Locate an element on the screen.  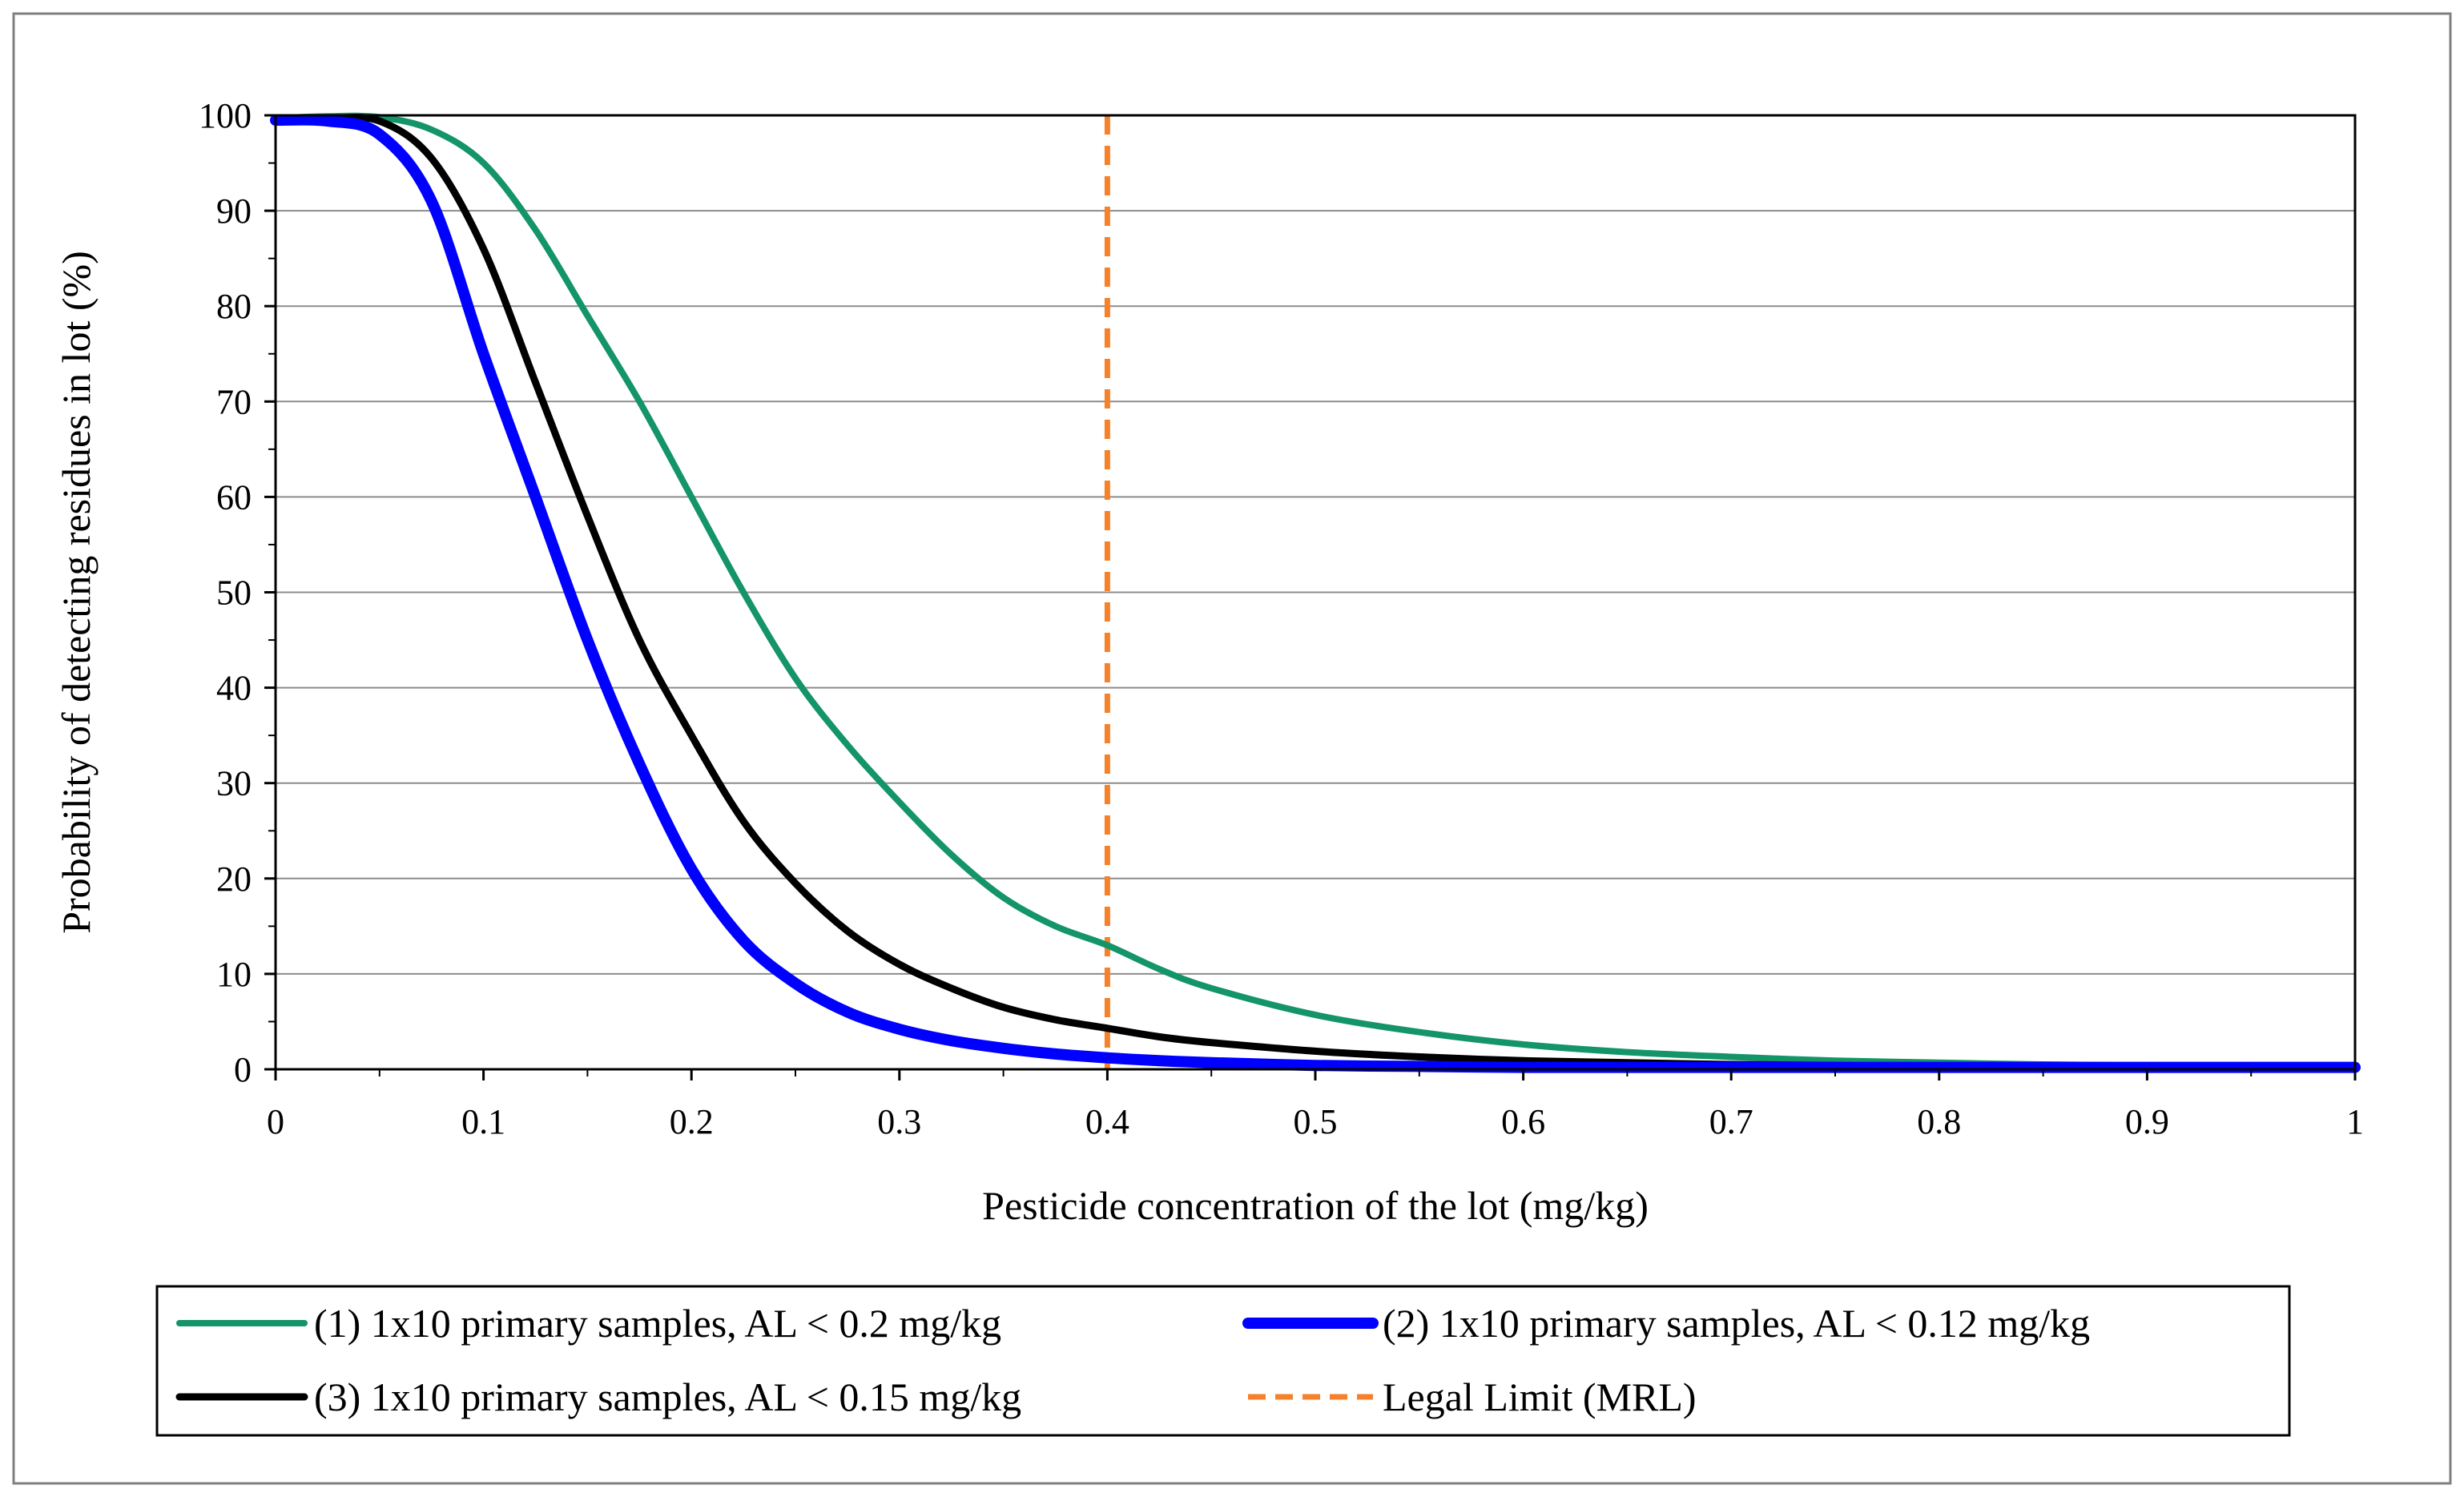
x-tick-label: 0.7 is located at coordinates (1731, 1121).